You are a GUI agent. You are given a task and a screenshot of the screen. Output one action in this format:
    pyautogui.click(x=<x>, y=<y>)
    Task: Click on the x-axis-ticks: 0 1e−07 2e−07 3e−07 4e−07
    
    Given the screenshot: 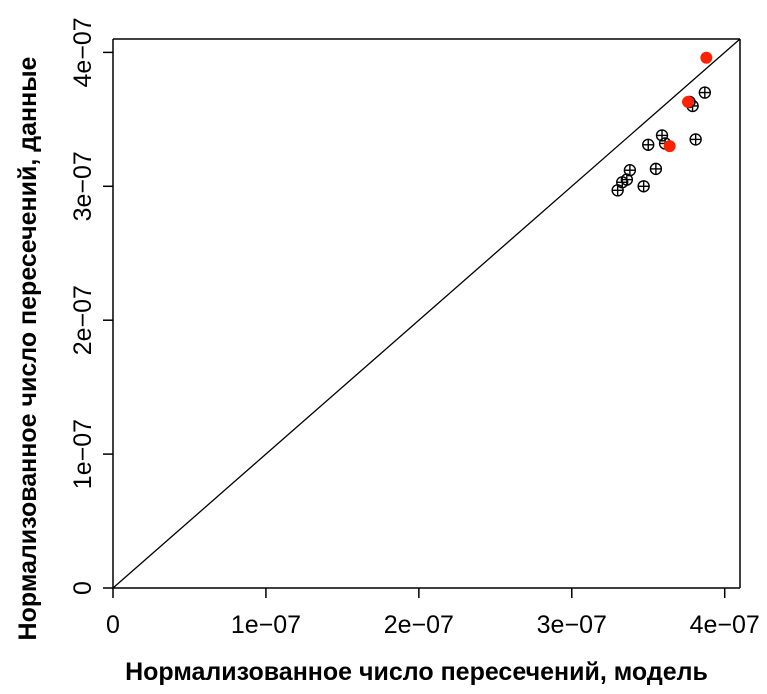 What is the action you would take?
    pyautogui.click(x=433, y=613)
    